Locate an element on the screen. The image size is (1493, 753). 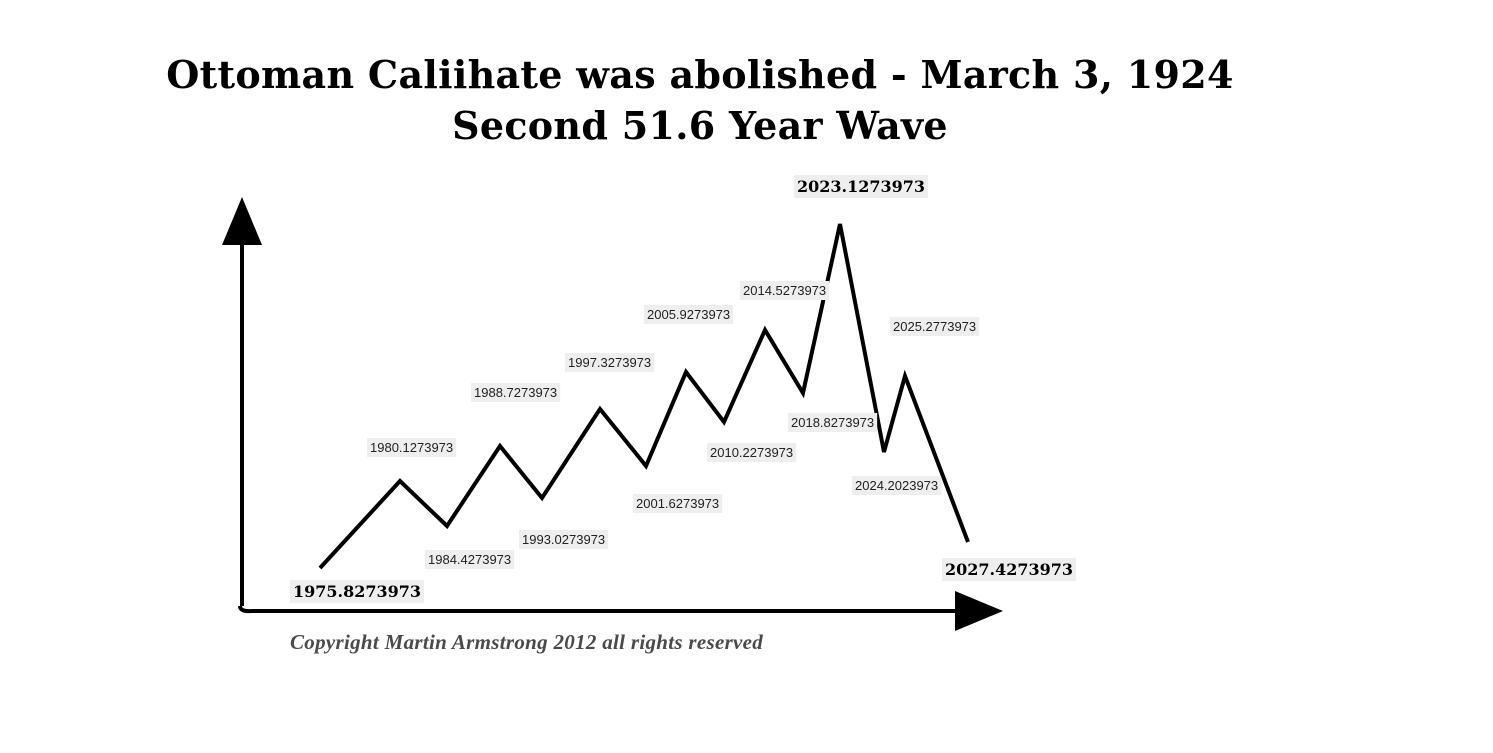
wave-point-label: 1975.8273973 is located at coordinates (357, 591).